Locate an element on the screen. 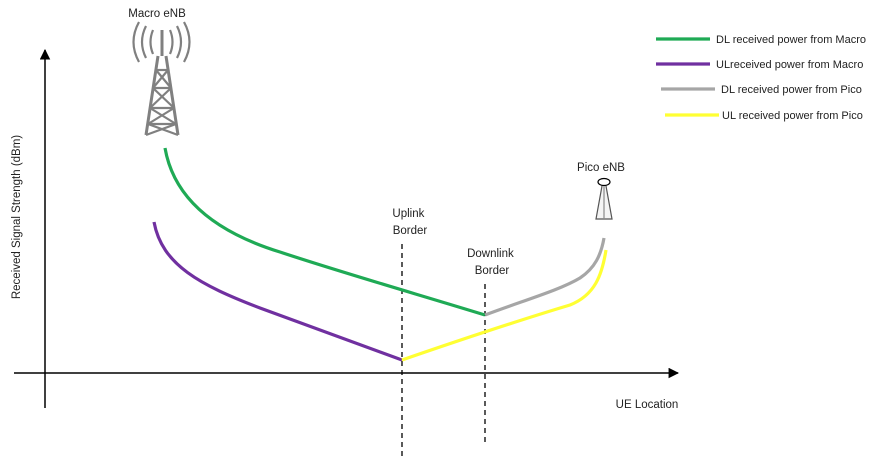 Image resolution: width=882 pixels, height=457 pixels. dl-macro-curve is located at coordinates (324, 232).